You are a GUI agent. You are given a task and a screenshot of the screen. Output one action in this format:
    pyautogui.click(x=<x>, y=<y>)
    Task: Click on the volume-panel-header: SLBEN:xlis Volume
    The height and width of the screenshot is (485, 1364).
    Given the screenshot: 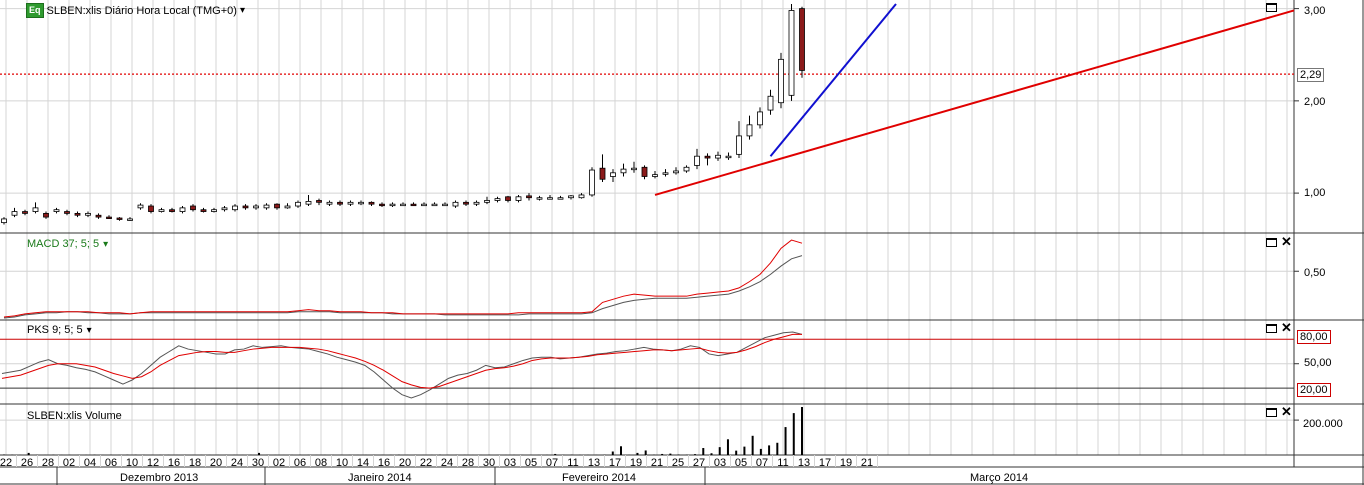 What is the action you would take?
    pyautogui.click(x=74, y=415)
    